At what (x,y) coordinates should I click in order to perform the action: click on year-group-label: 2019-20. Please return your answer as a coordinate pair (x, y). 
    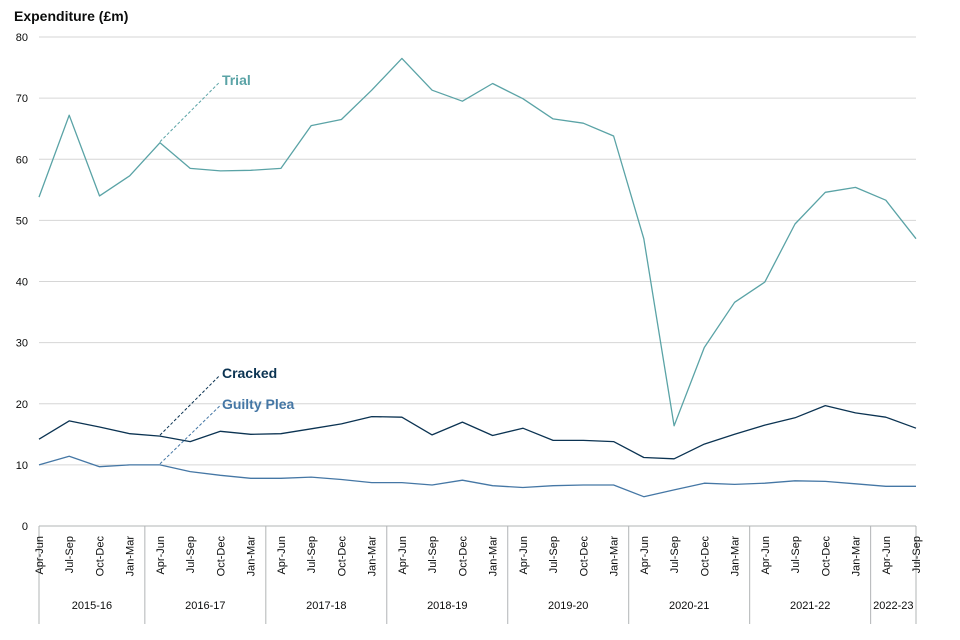
    Looking at the image, I should click on (568, 606).